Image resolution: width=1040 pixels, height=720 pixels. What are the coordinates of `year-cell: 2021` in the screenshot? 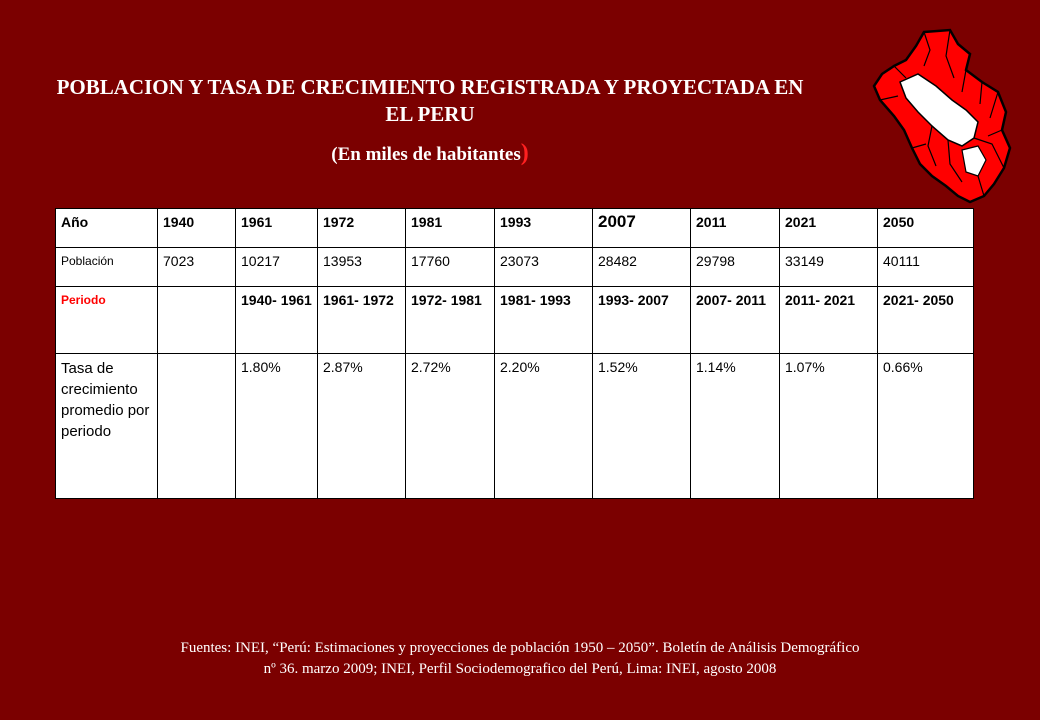 It's located at (828, 228).